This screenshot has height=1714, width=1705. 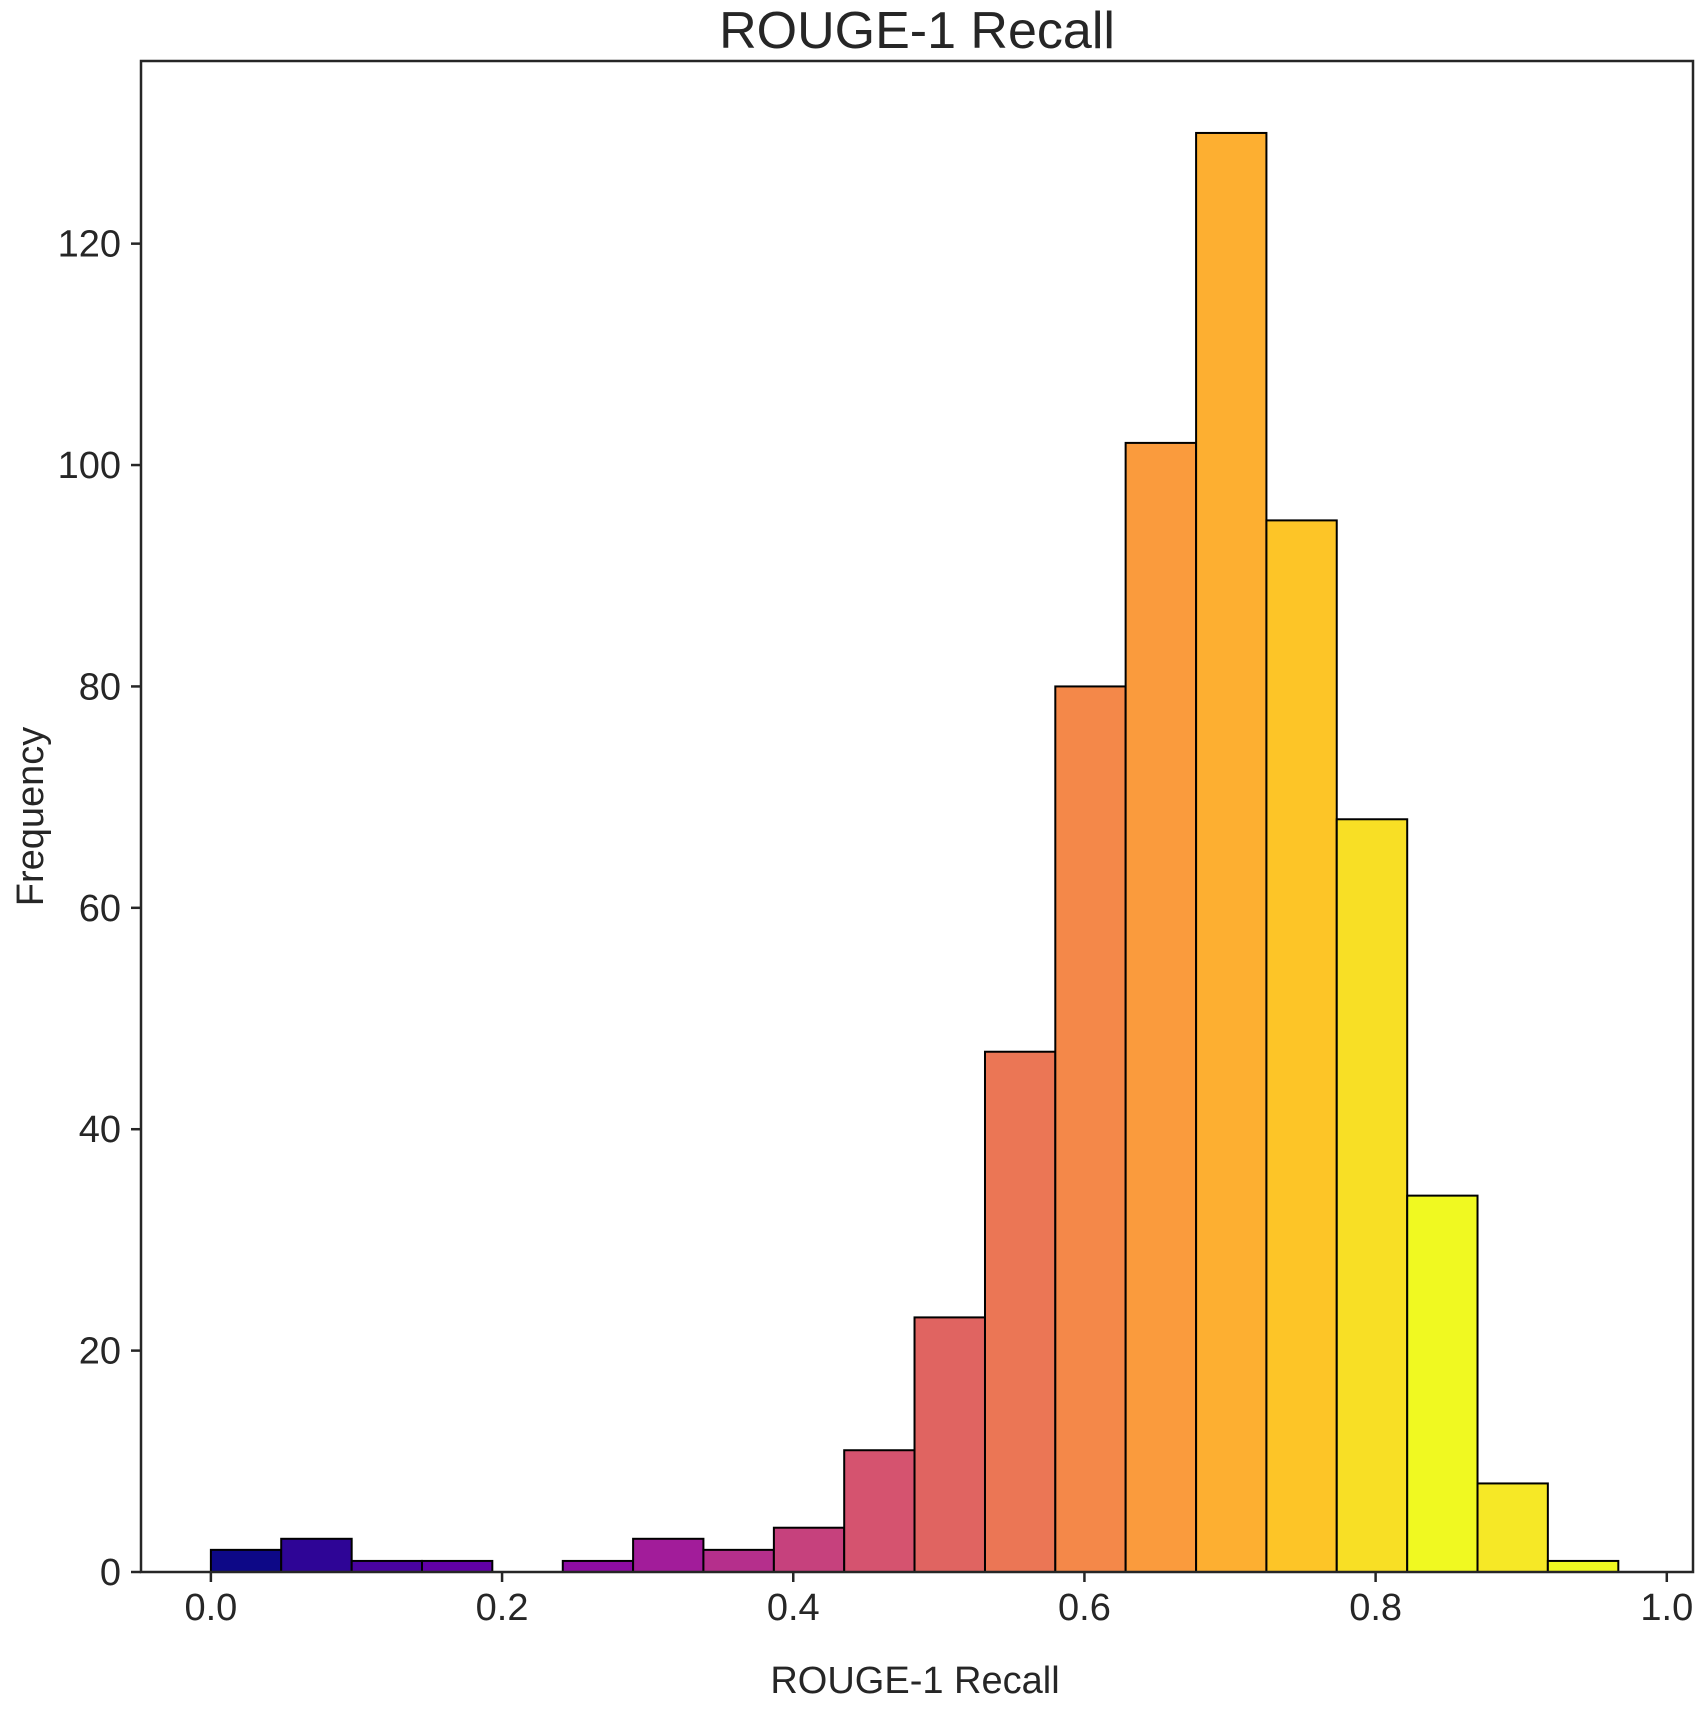 I want to click on x-tick-label: 0.2, so click(x=502, y=1608).